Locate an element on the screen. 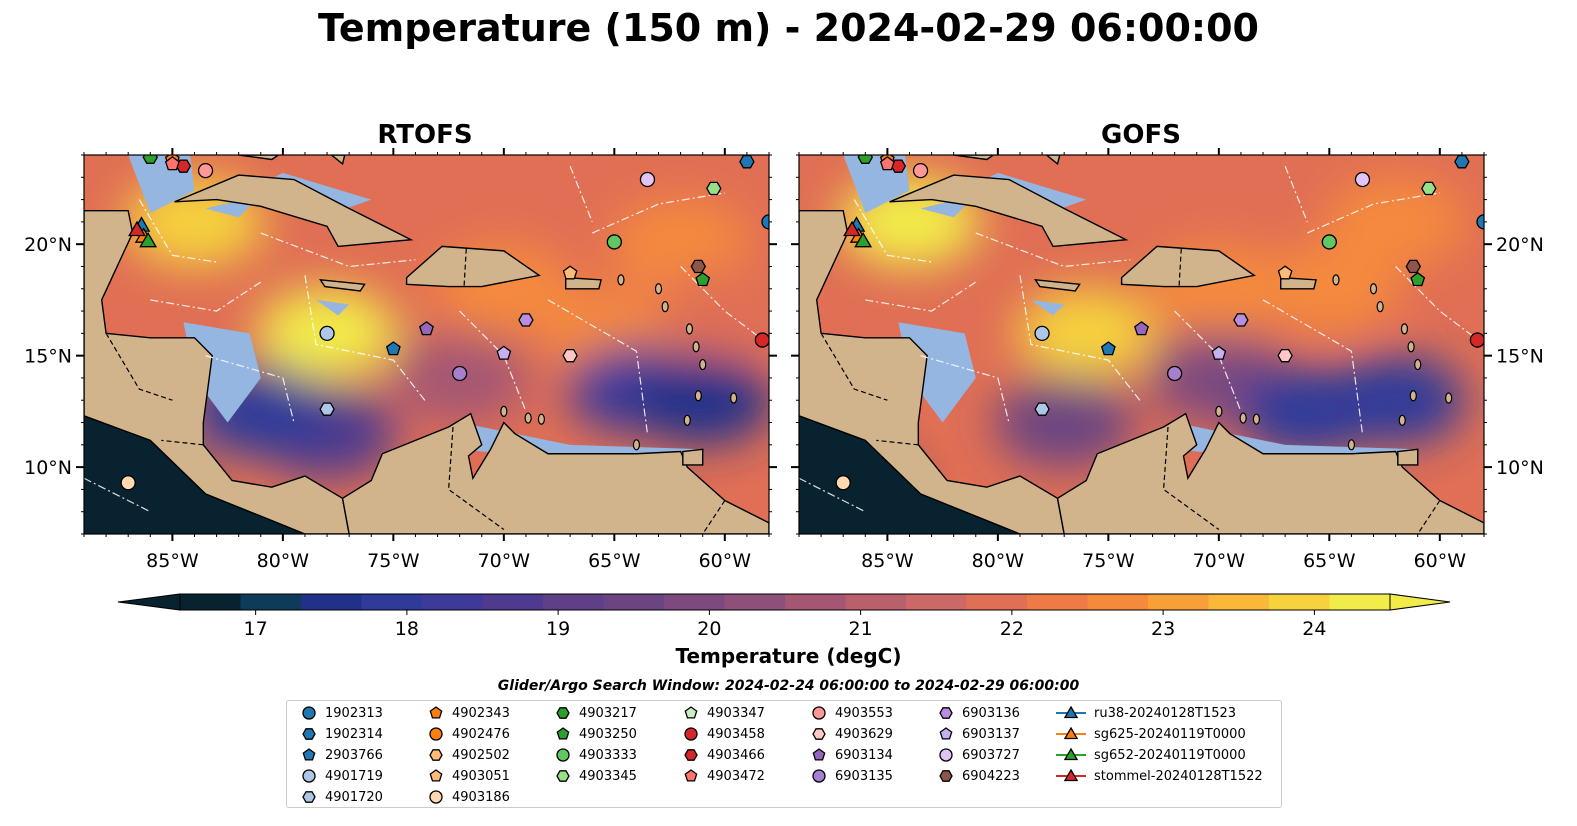 The height and width of the screenshot is (826, 1577). legend-item: sg625-20240119T0000 is located at coordinates (1151, 734).